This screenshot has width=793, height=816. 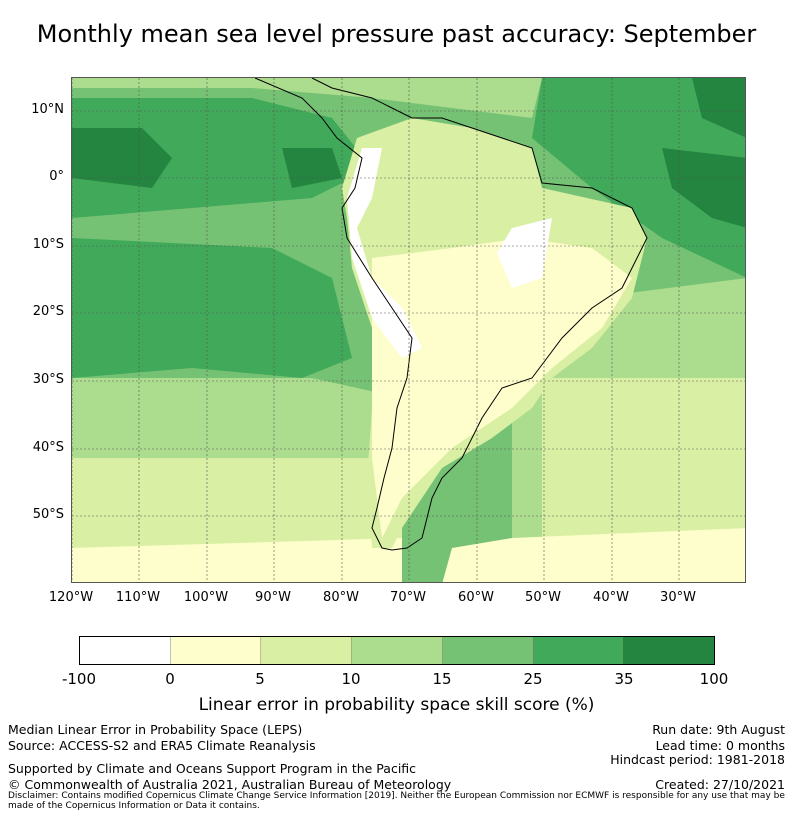 What do you see at coordinates (48, 311) in the screenshot?
I see `lat-label: 20°S` at bounding box center [48, 311].